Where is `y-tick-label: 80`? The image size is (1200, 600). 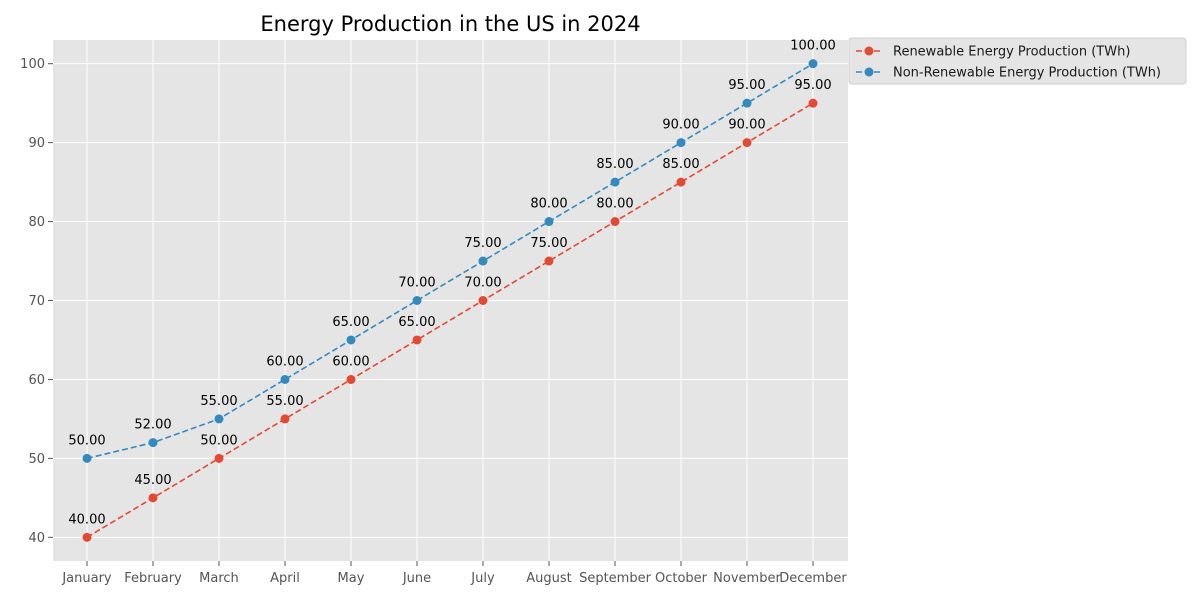 y-tick-label: 80 is located at coordinates (36, 222).